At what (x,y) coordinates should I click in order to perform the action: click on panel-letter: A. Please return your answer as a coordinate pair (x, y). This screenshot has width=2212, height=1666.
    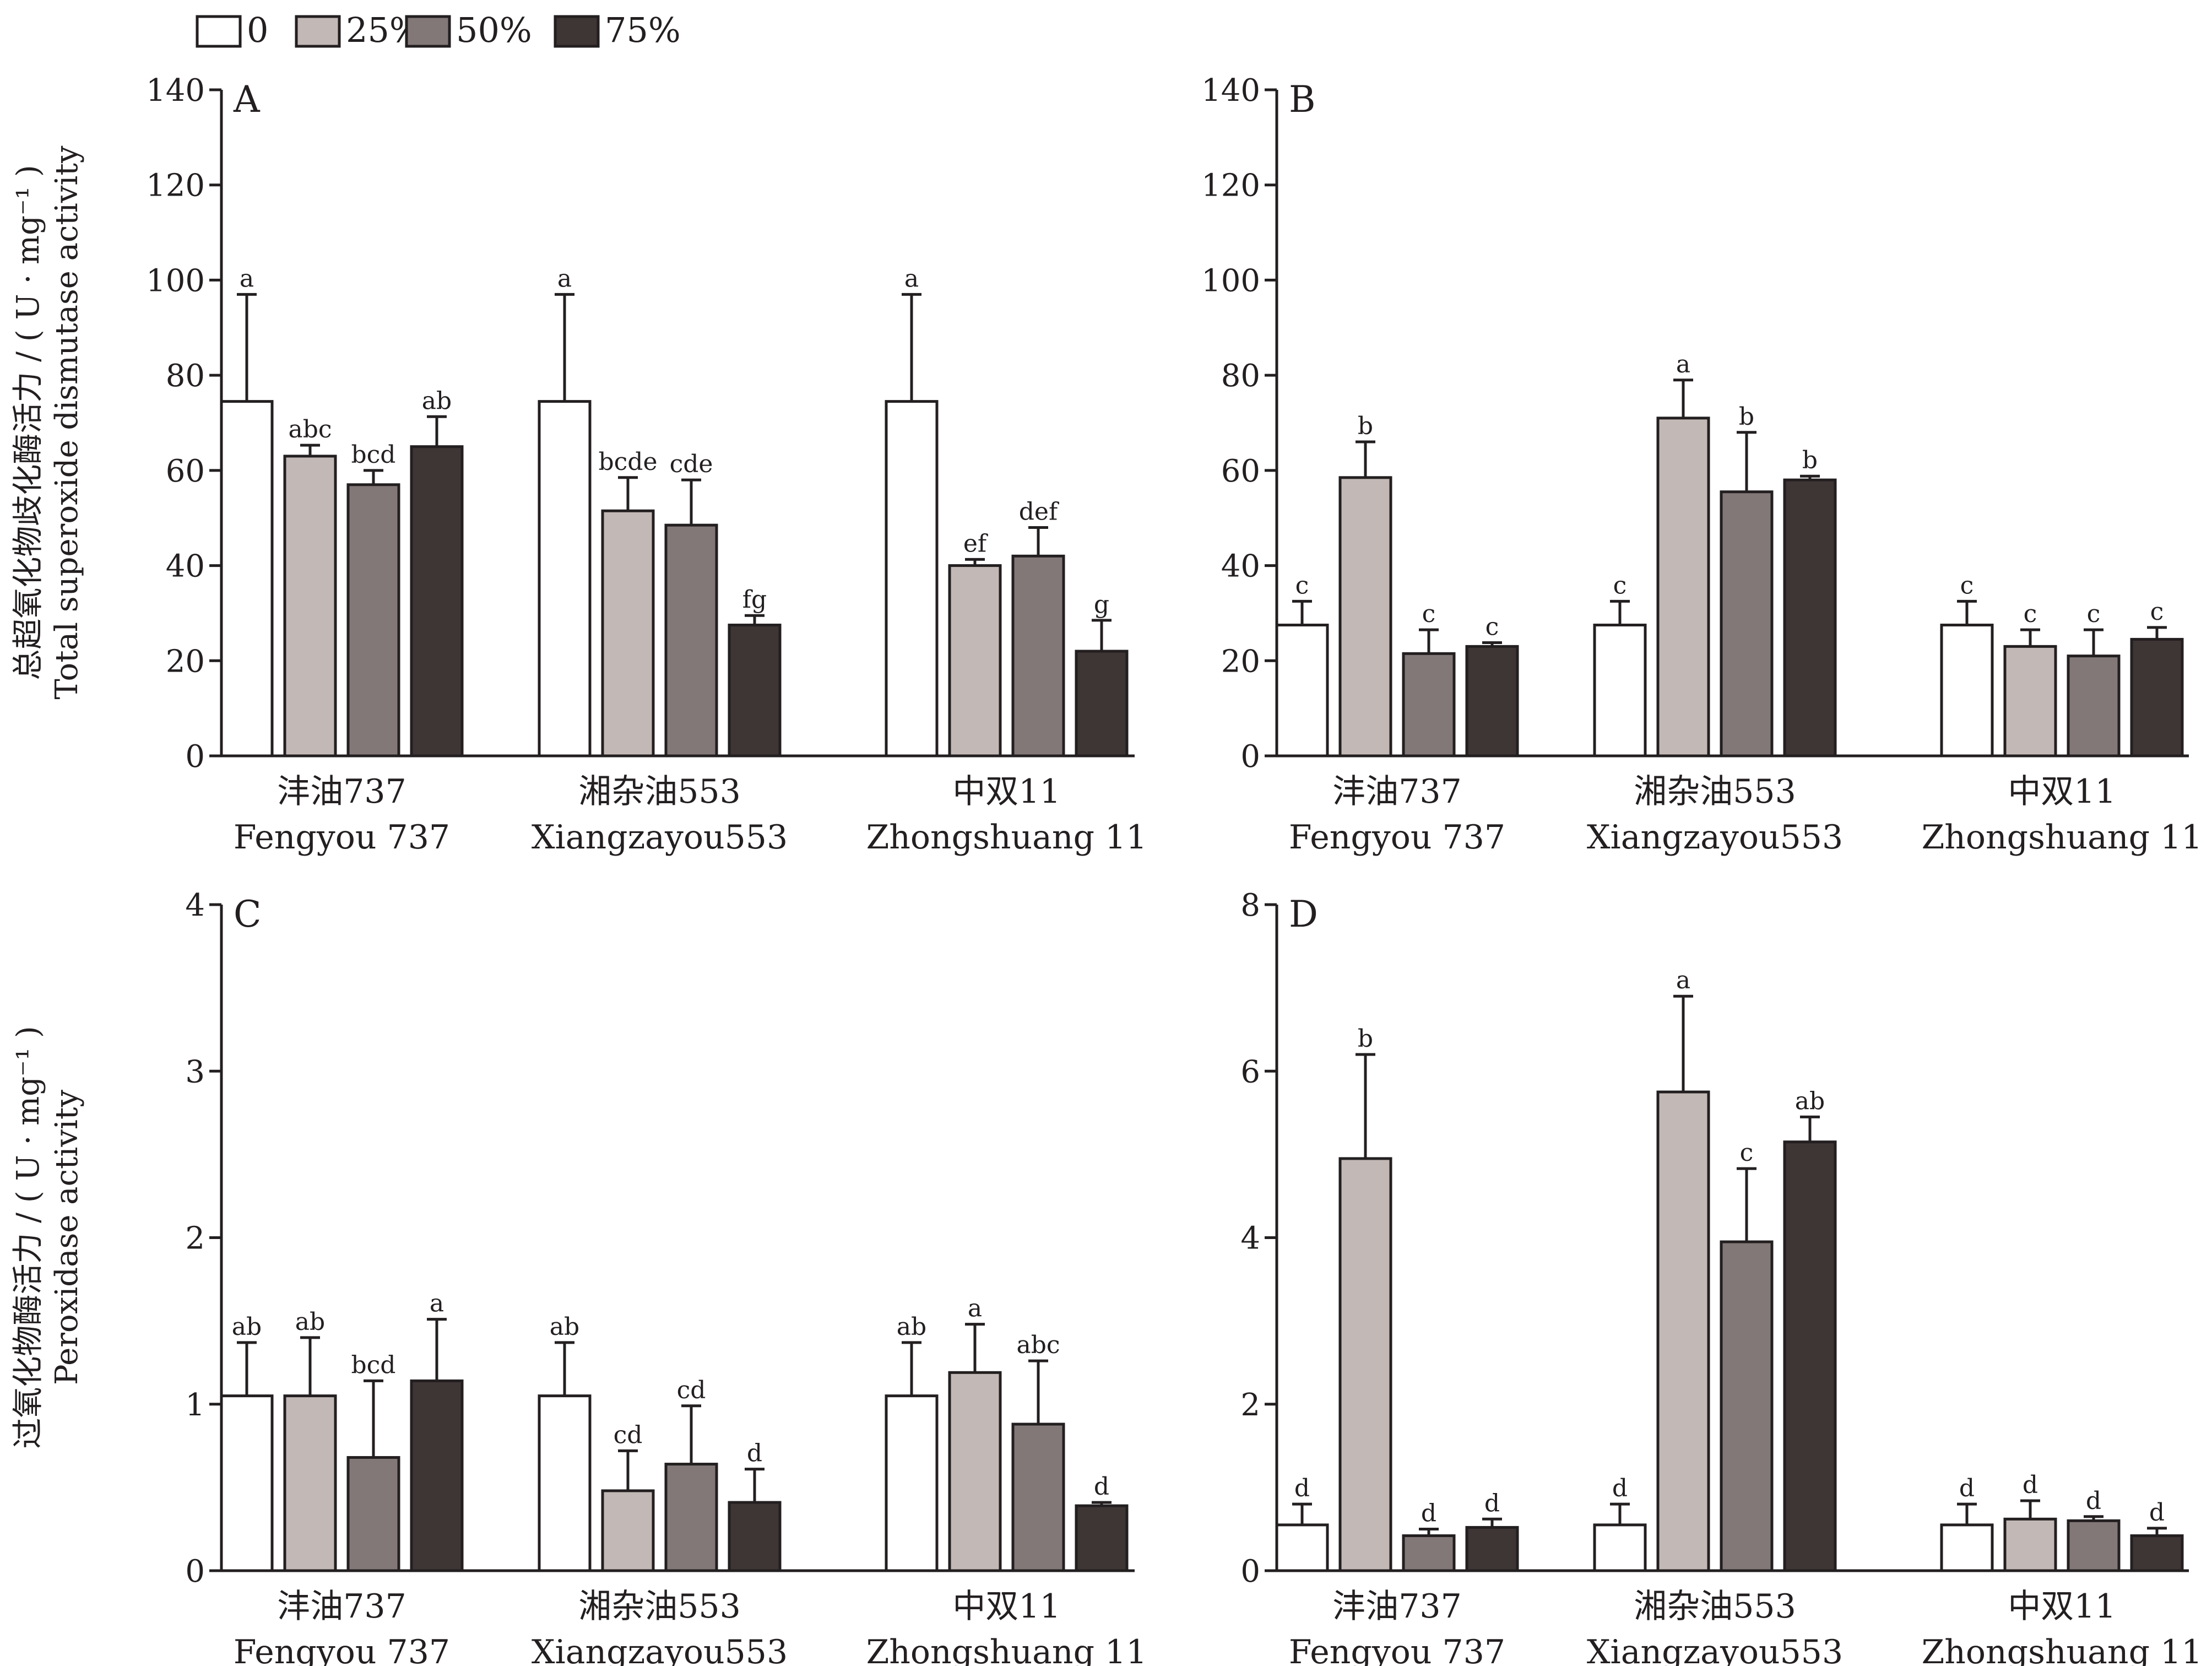
    Looking at the image, I should click on (247, 99).